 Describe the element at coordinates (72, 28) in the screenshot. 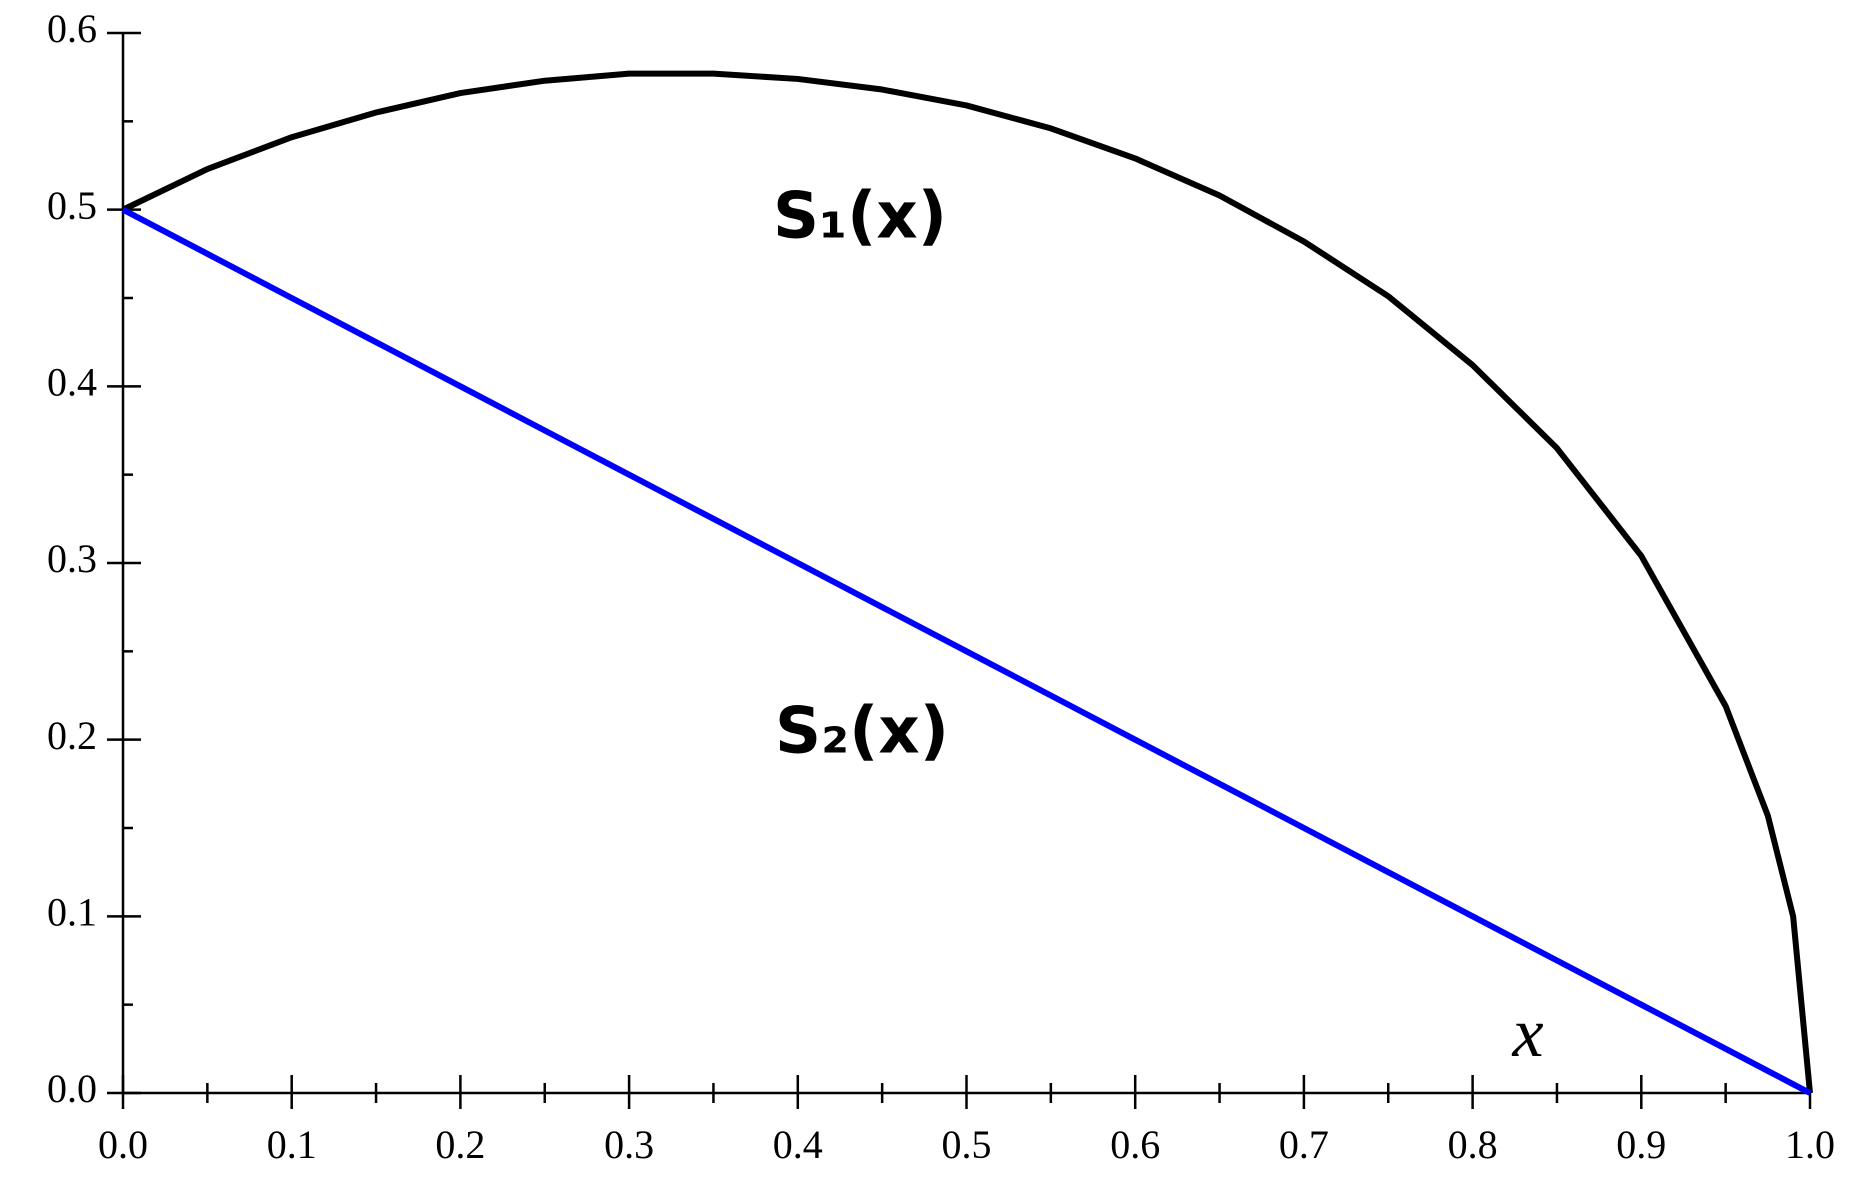

I see `y-tick-label: 0.6` at that location.